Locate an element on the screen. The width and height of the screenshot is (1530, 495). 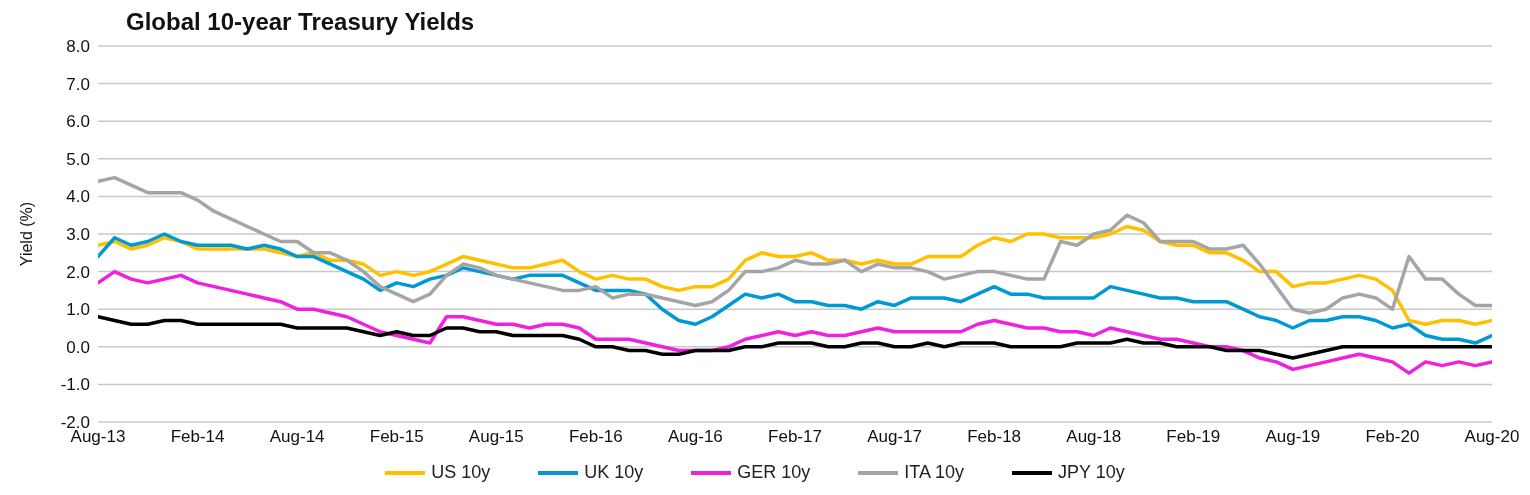
legend-label: GER 10y is located at coordinates (774, 472).